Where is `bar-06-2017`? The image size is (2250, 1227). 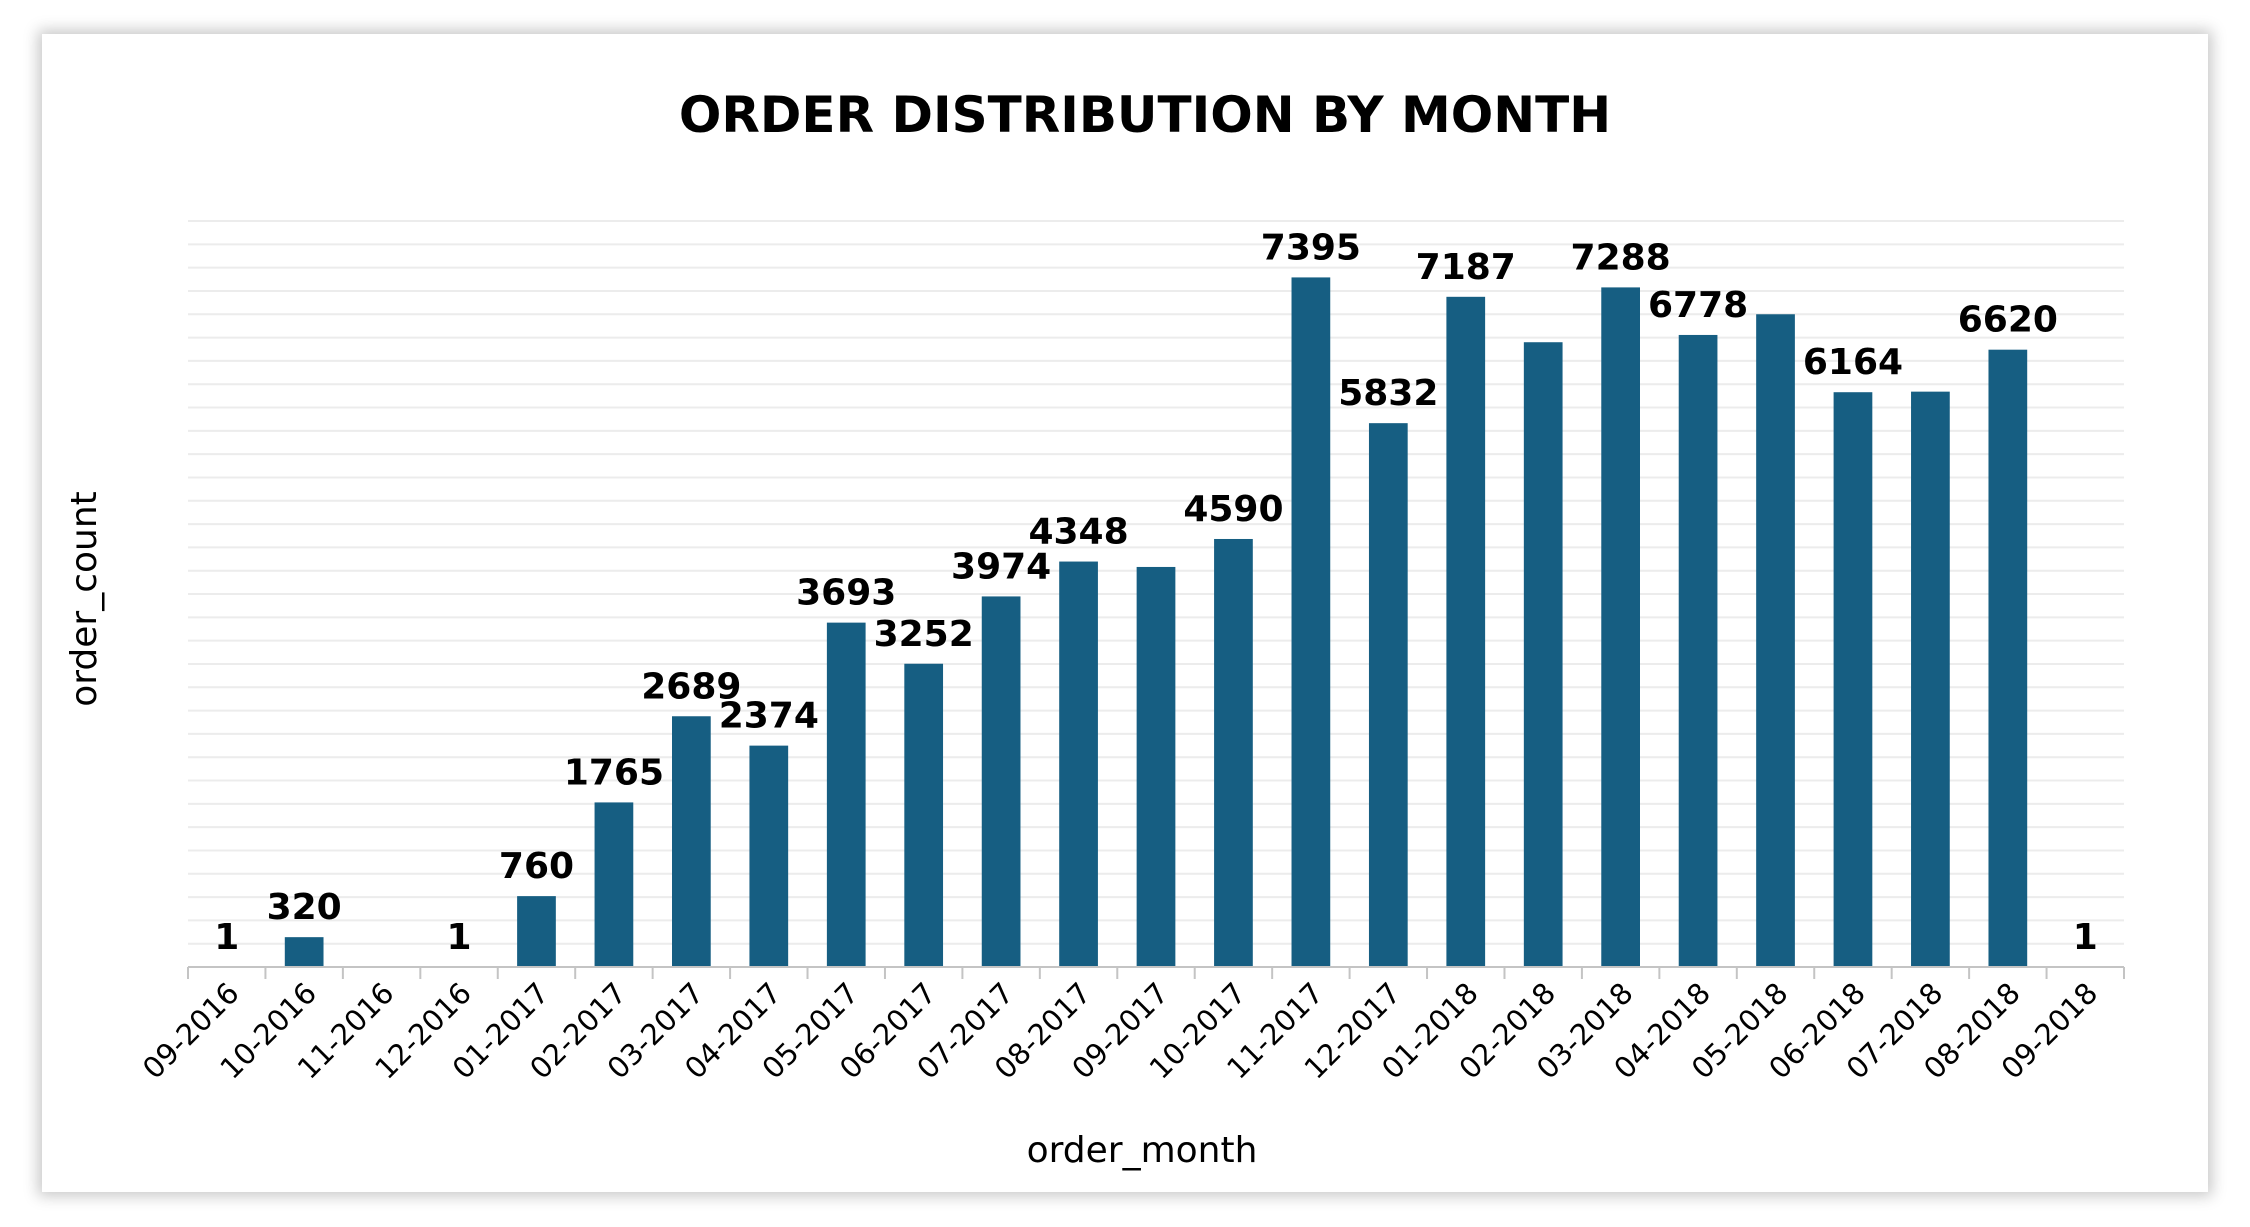 bar-06-2017 is located at coordinates (924, 815).